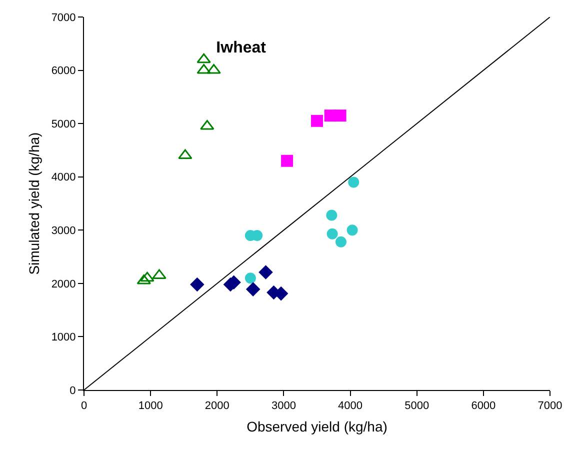 The height and width of the screenshot is (457, 574). Describe the element at coordinates (84, 406) in the screenshot. I see `x-tick-label: 0` at that location.